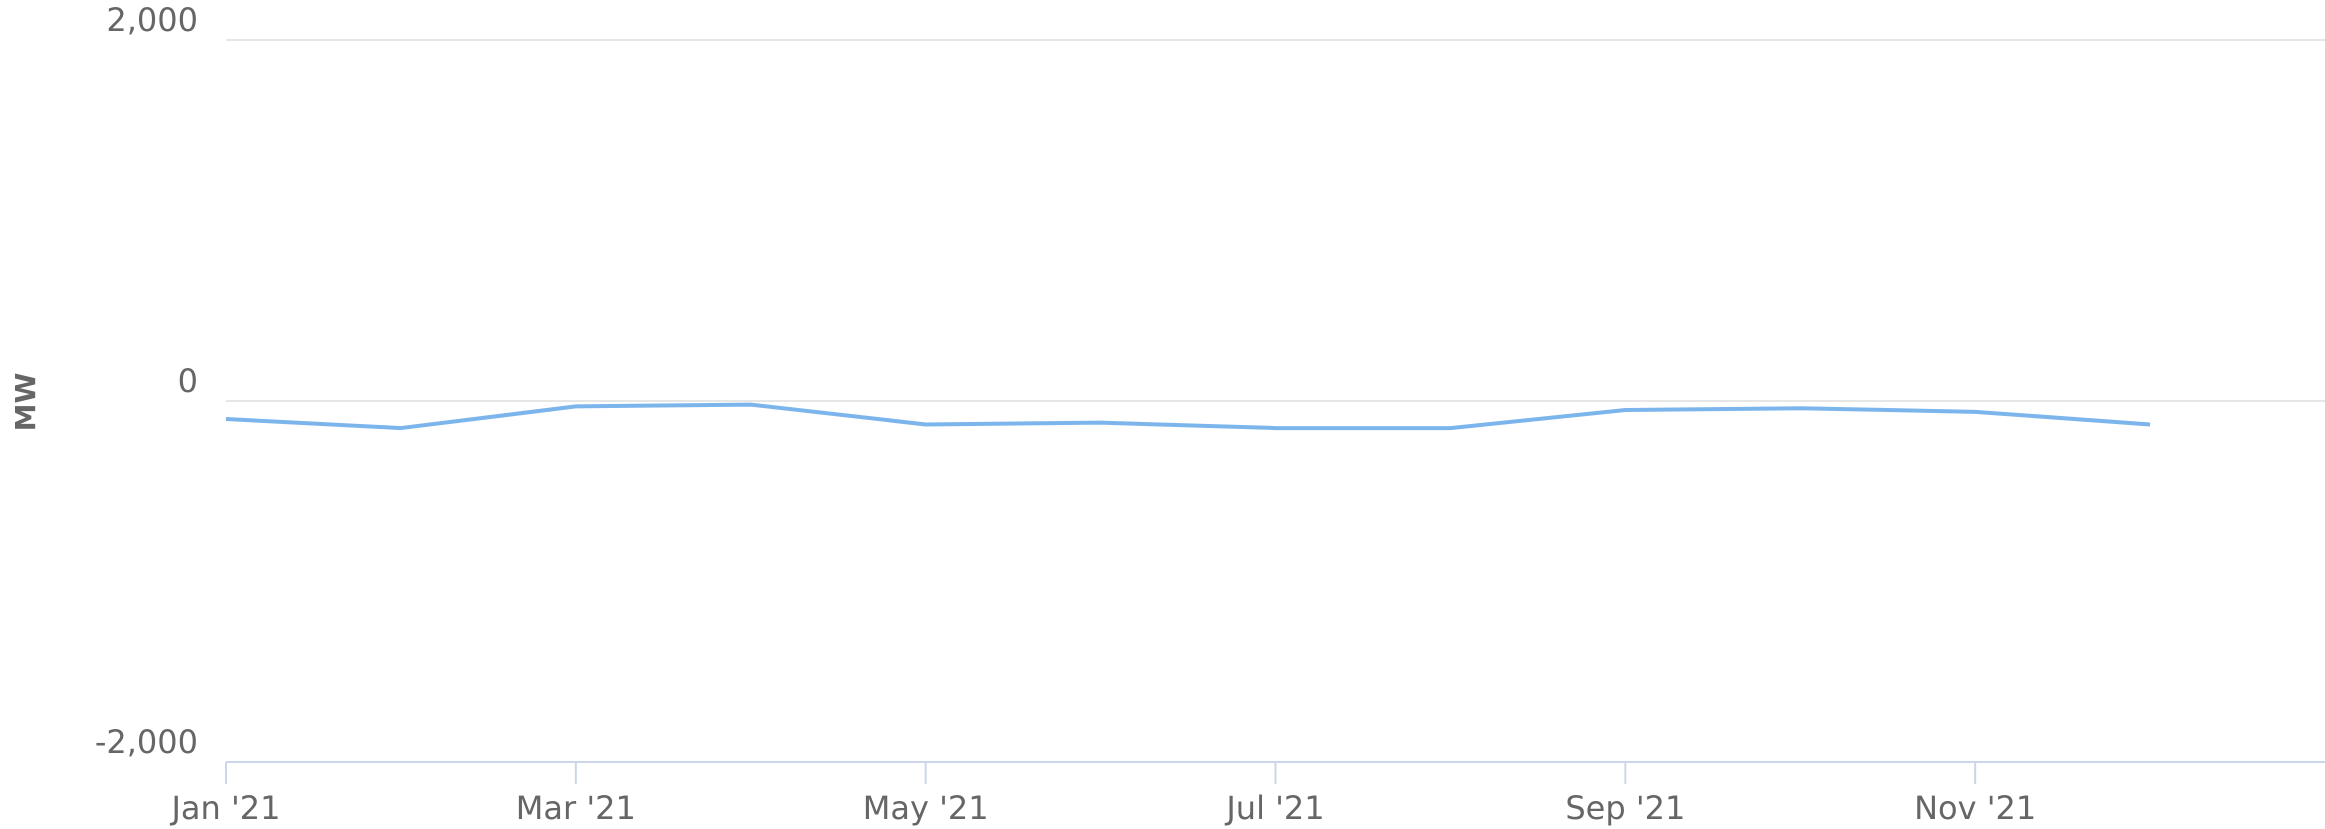 The width and height of the screenshot is (2325, 829). I want to click on line-series, so click(1188, 416).